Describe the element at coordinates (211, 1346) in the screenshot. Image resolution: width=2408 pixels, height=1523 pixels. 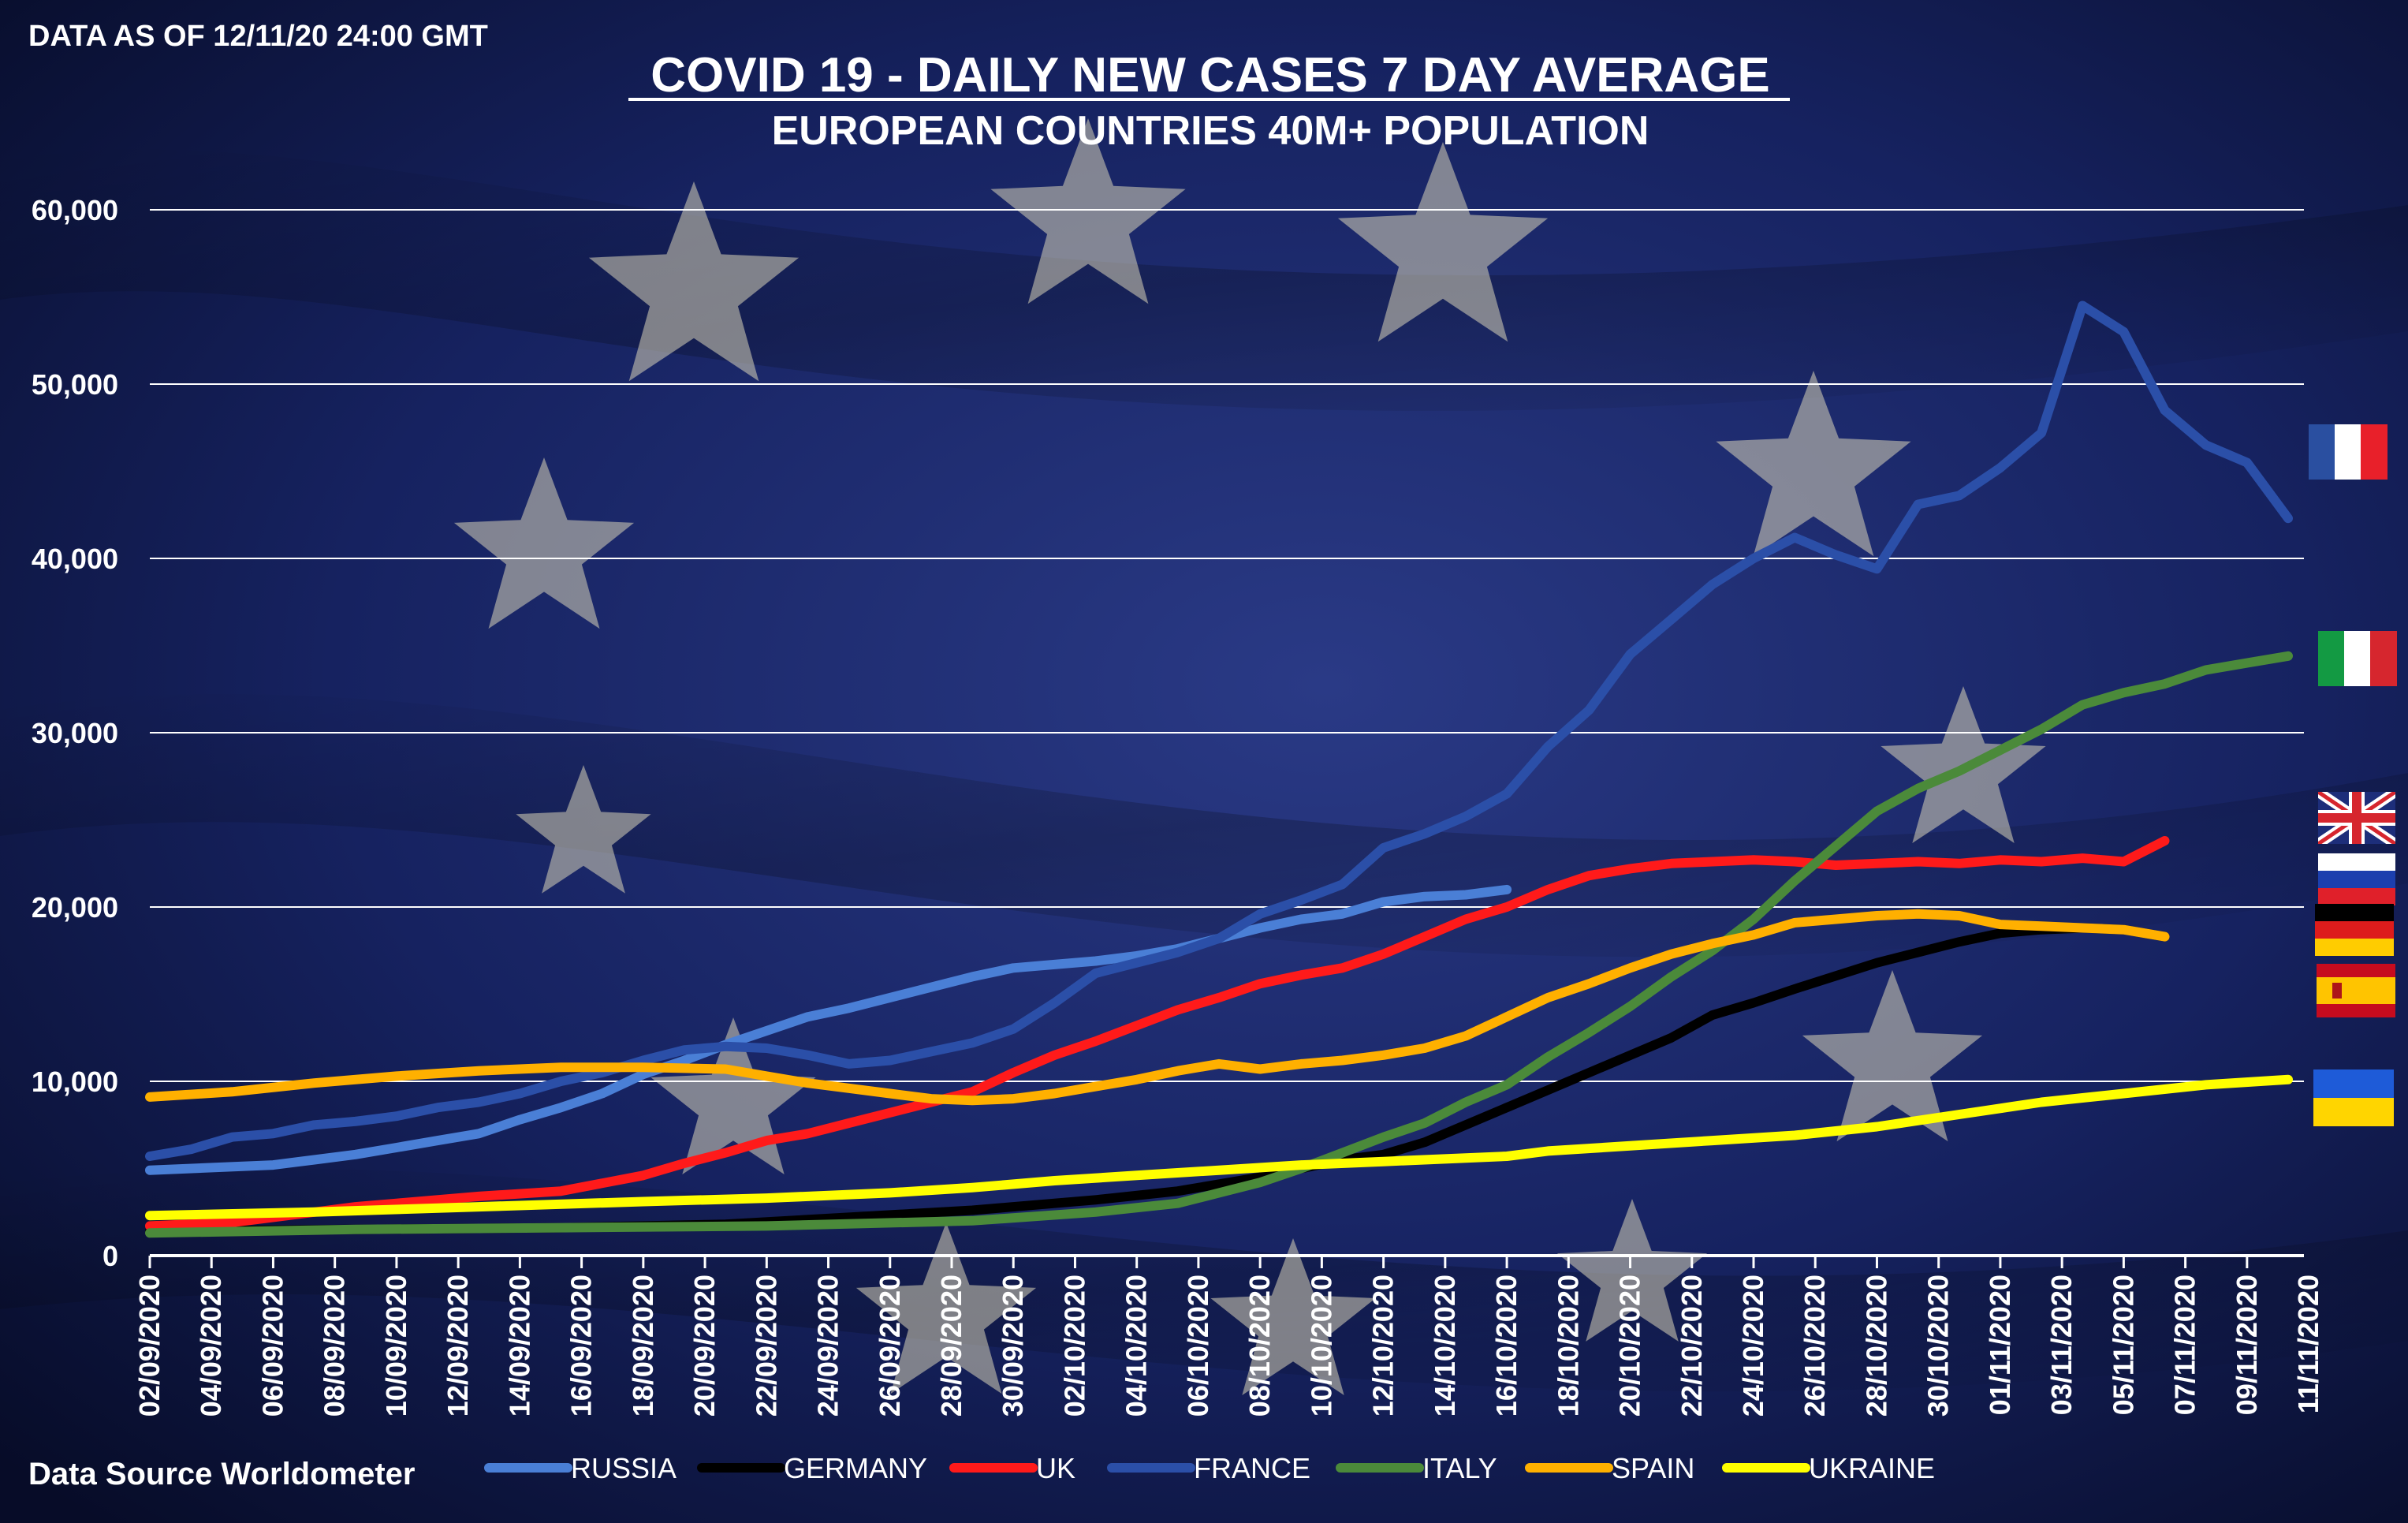
I see `x-tick-label: 04/09/2020` at that location.